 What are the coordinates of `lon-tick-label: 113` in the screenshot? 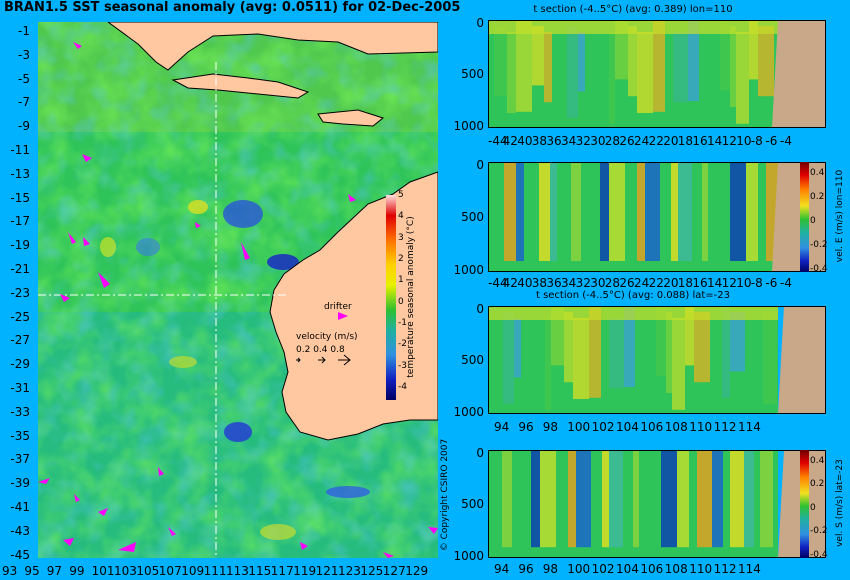 It's located at (237, 571).